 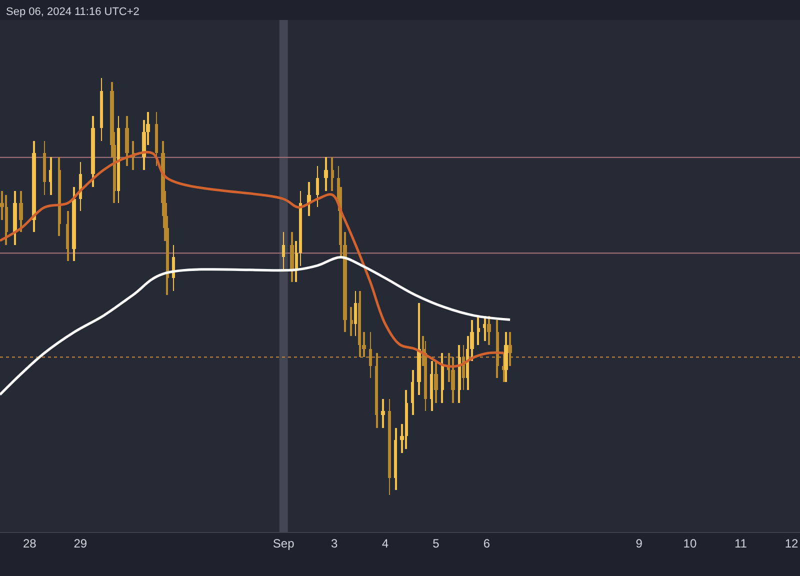 What do you see at coordinates (791, 543) in the screenshot?
I see `x-tick-label: 12` at bounding box center [791, 543].